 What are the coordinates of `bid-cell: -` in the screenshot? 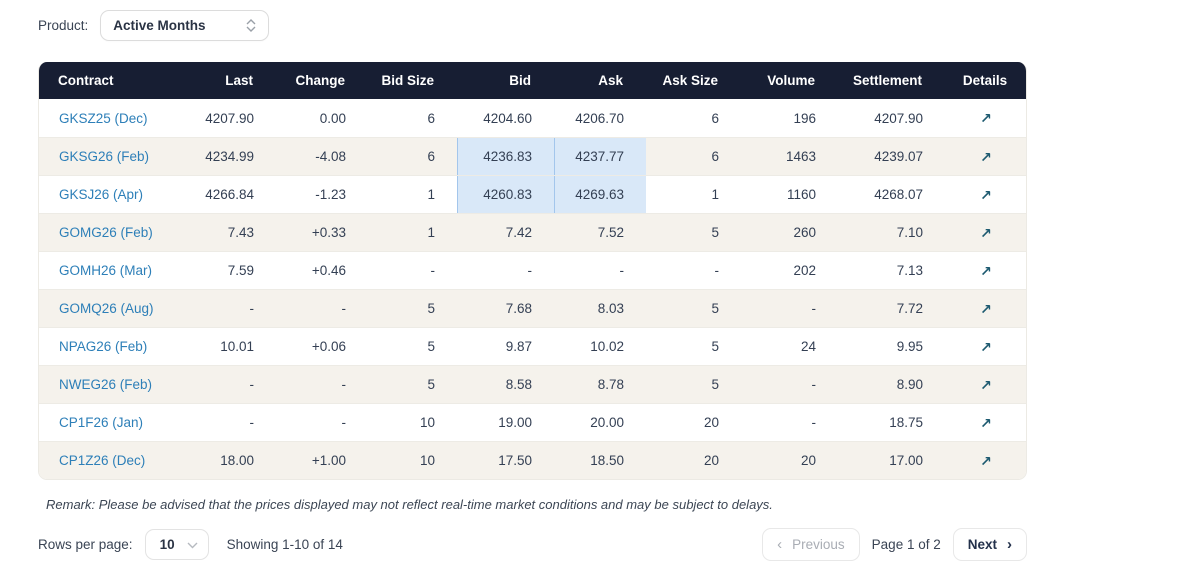 It's located at (530, 270).